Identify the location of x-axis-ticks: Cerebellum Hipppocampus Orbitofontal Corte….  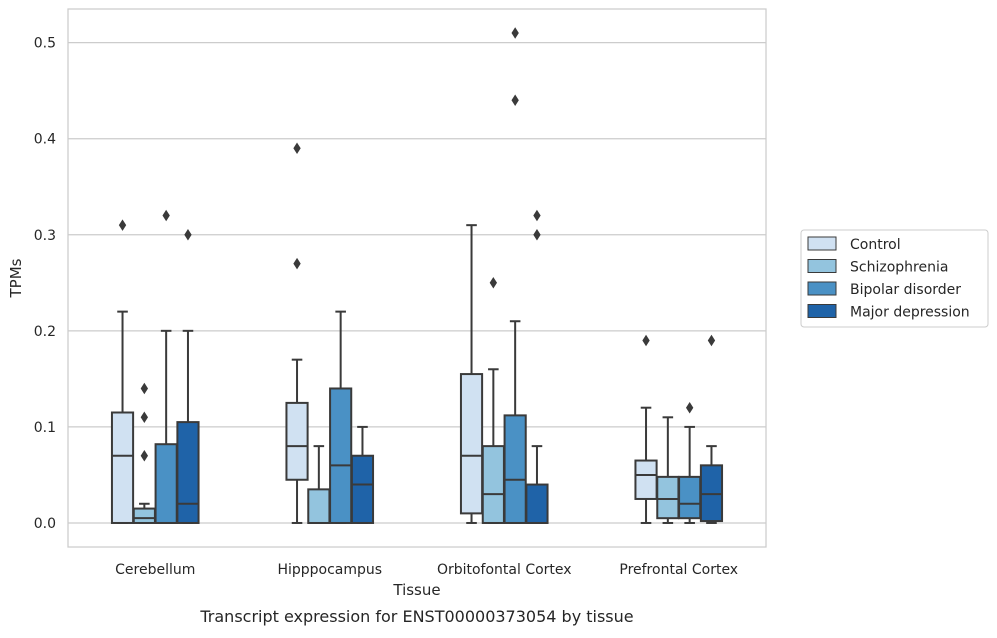
(426, 570).